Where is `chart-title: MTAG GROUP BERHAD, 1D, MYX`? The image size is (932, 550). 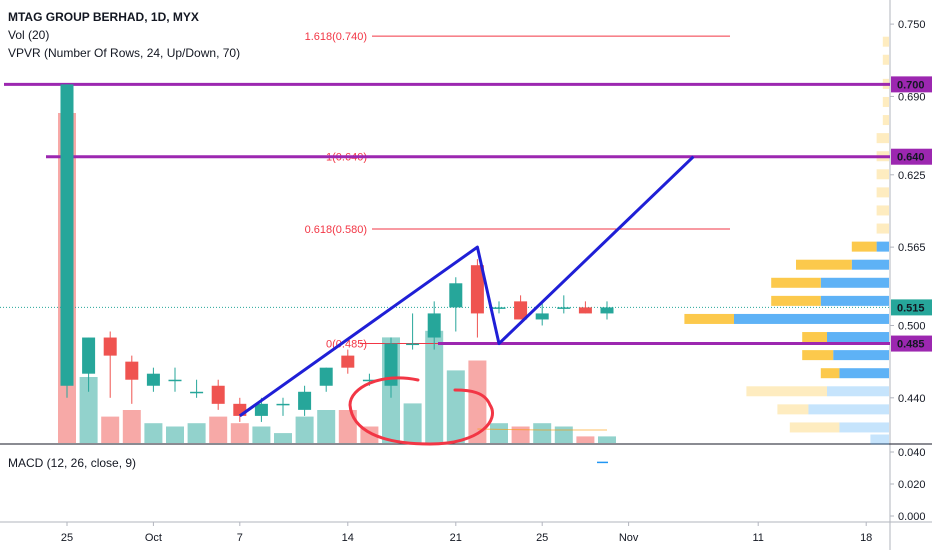 chart-title: MTAG GROUP BERHAD, 1D, MYX is located at coordinates (103, 17).